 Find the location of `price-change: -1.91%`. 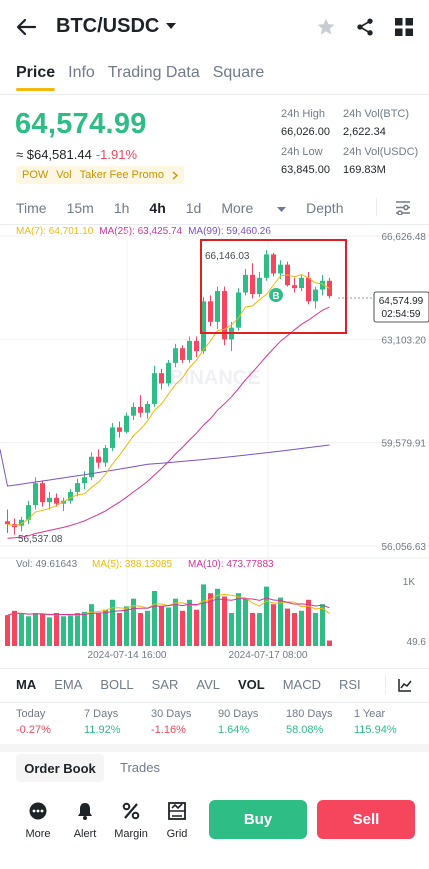

price-change: -1.91% is located at coordinates (116, 154).